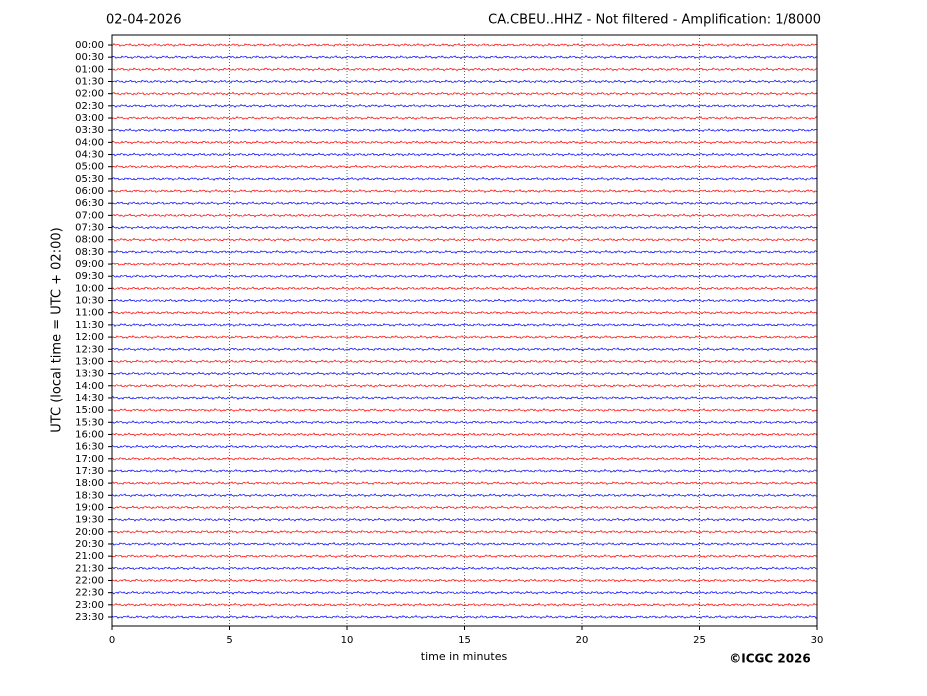 This screenshot has height=696, width=927. I want to click on y-tick-label: 10:00, so click(89, 288).